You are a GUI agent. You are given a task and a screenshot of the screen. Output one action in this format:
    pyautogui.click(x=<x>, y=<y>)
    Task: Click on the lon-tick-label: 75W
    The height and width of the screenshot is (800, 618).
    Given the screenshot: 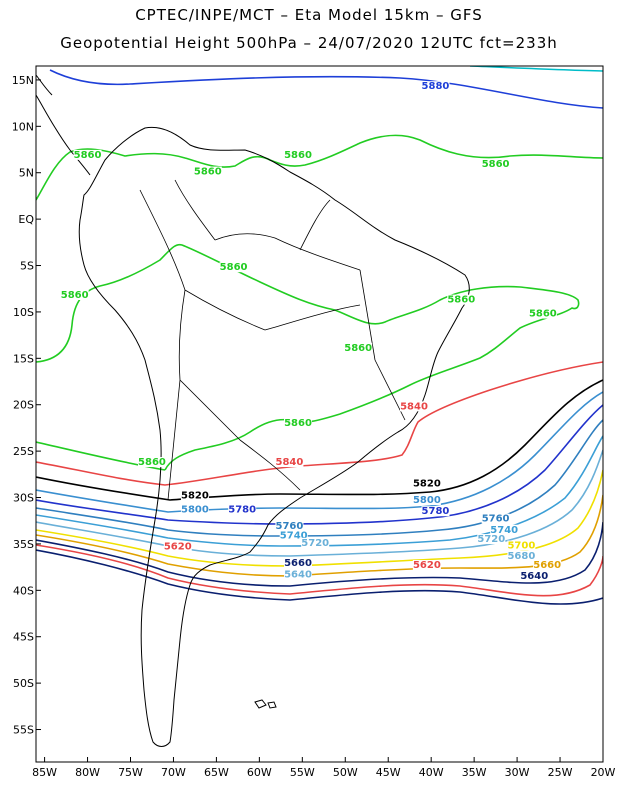 What is the action you would take?
    pyautogui.click(x=130, y=772)
    